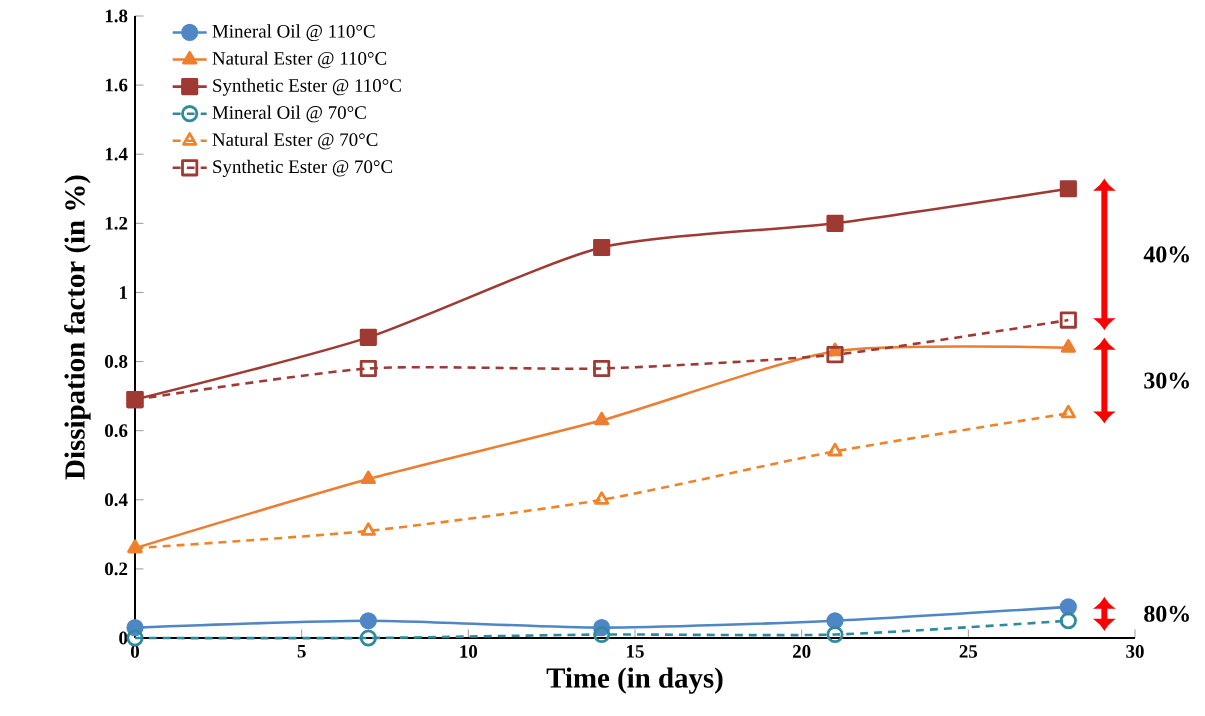  Describe the element at coordinates (1166, 613) in the screenshot. I see `text: 80%` at that location.